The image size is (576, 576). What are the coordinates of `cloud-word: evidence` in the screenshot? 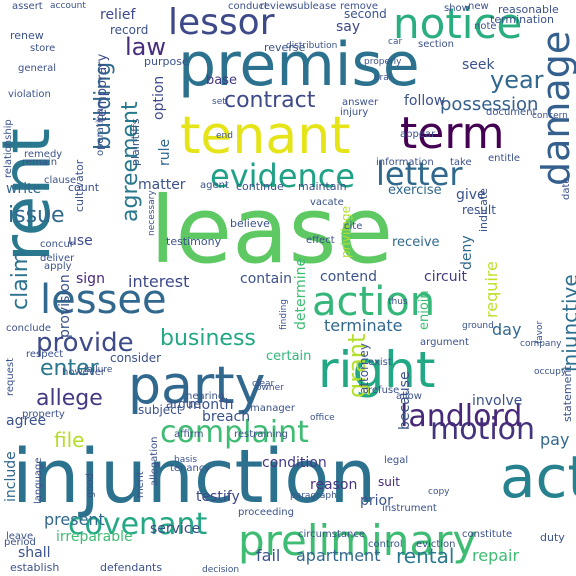 It's located at (283, 176).